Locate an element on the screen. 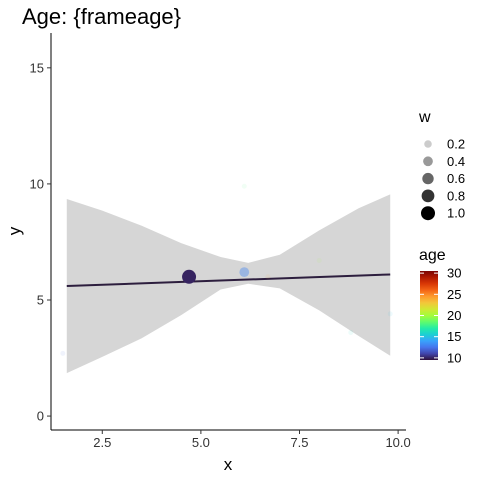 This screenshot has height=480, width=480. color-legend-label: 30 is located at coordinates (454, 273).